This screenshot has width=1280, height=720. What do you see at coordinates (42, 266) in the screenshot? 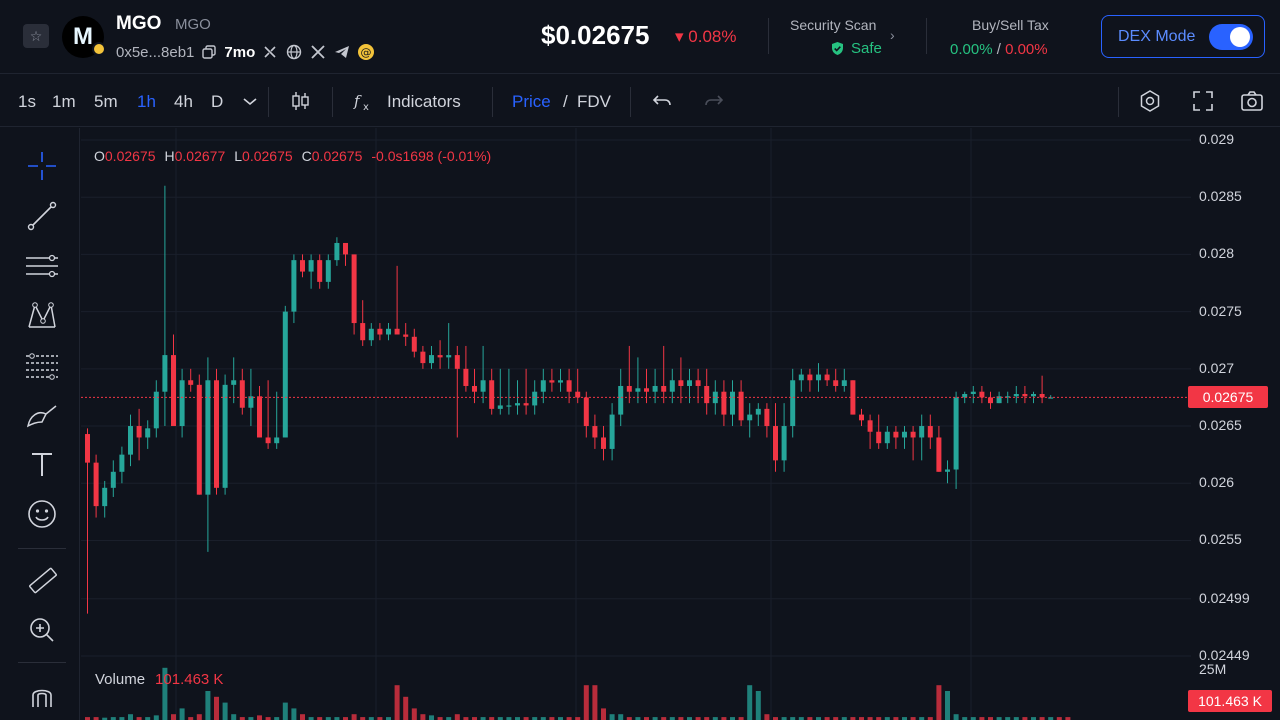
I see `horizontal-lines-tool-icon` at bounding box center [42, 266].